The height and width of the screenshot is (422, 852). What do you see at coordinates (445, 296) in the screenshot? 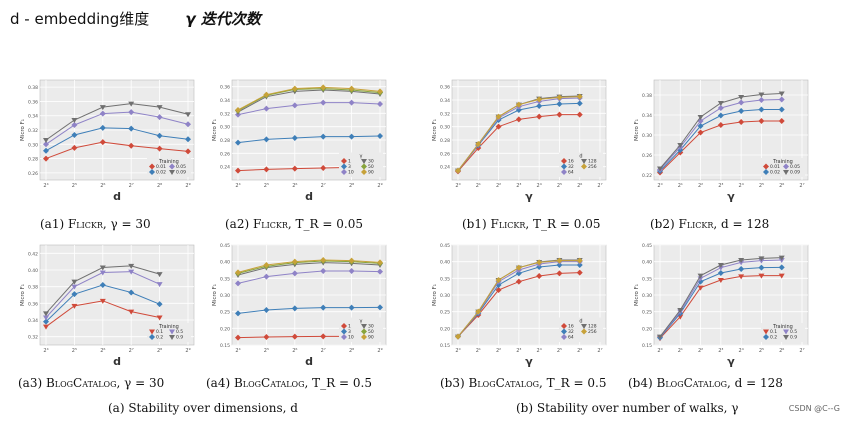
I see `y-tick-label: 0.30` at bounding box center [445, 296].